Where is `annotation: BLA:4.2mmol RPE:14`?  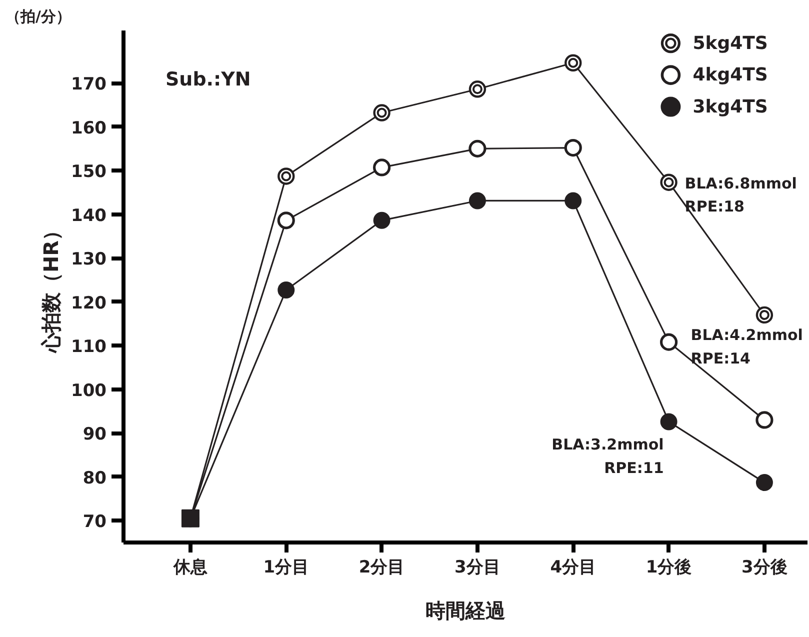
annotation: BLA:4.2mmol RPE:14 is located at coordinates (746, 347).